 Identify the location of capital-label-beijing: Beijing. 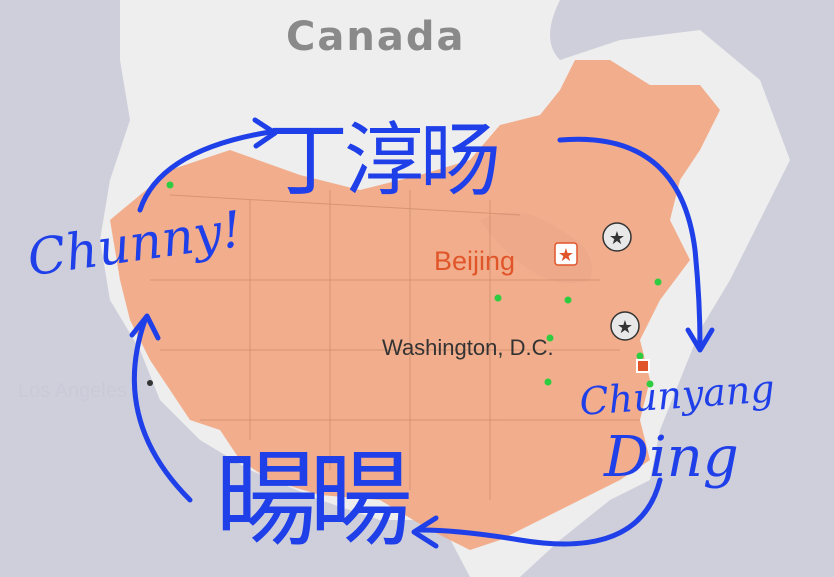
(475, 261).